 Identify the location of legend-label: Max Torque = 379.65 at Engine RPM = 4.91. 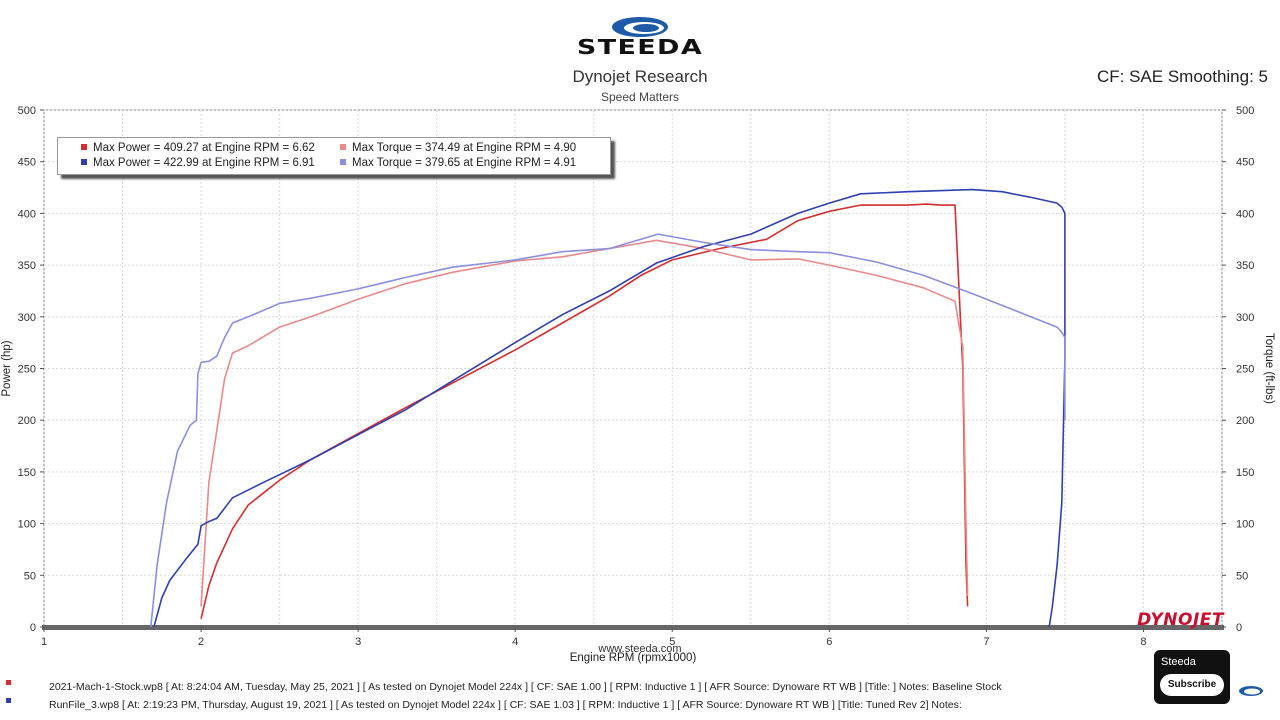
(464, 163).